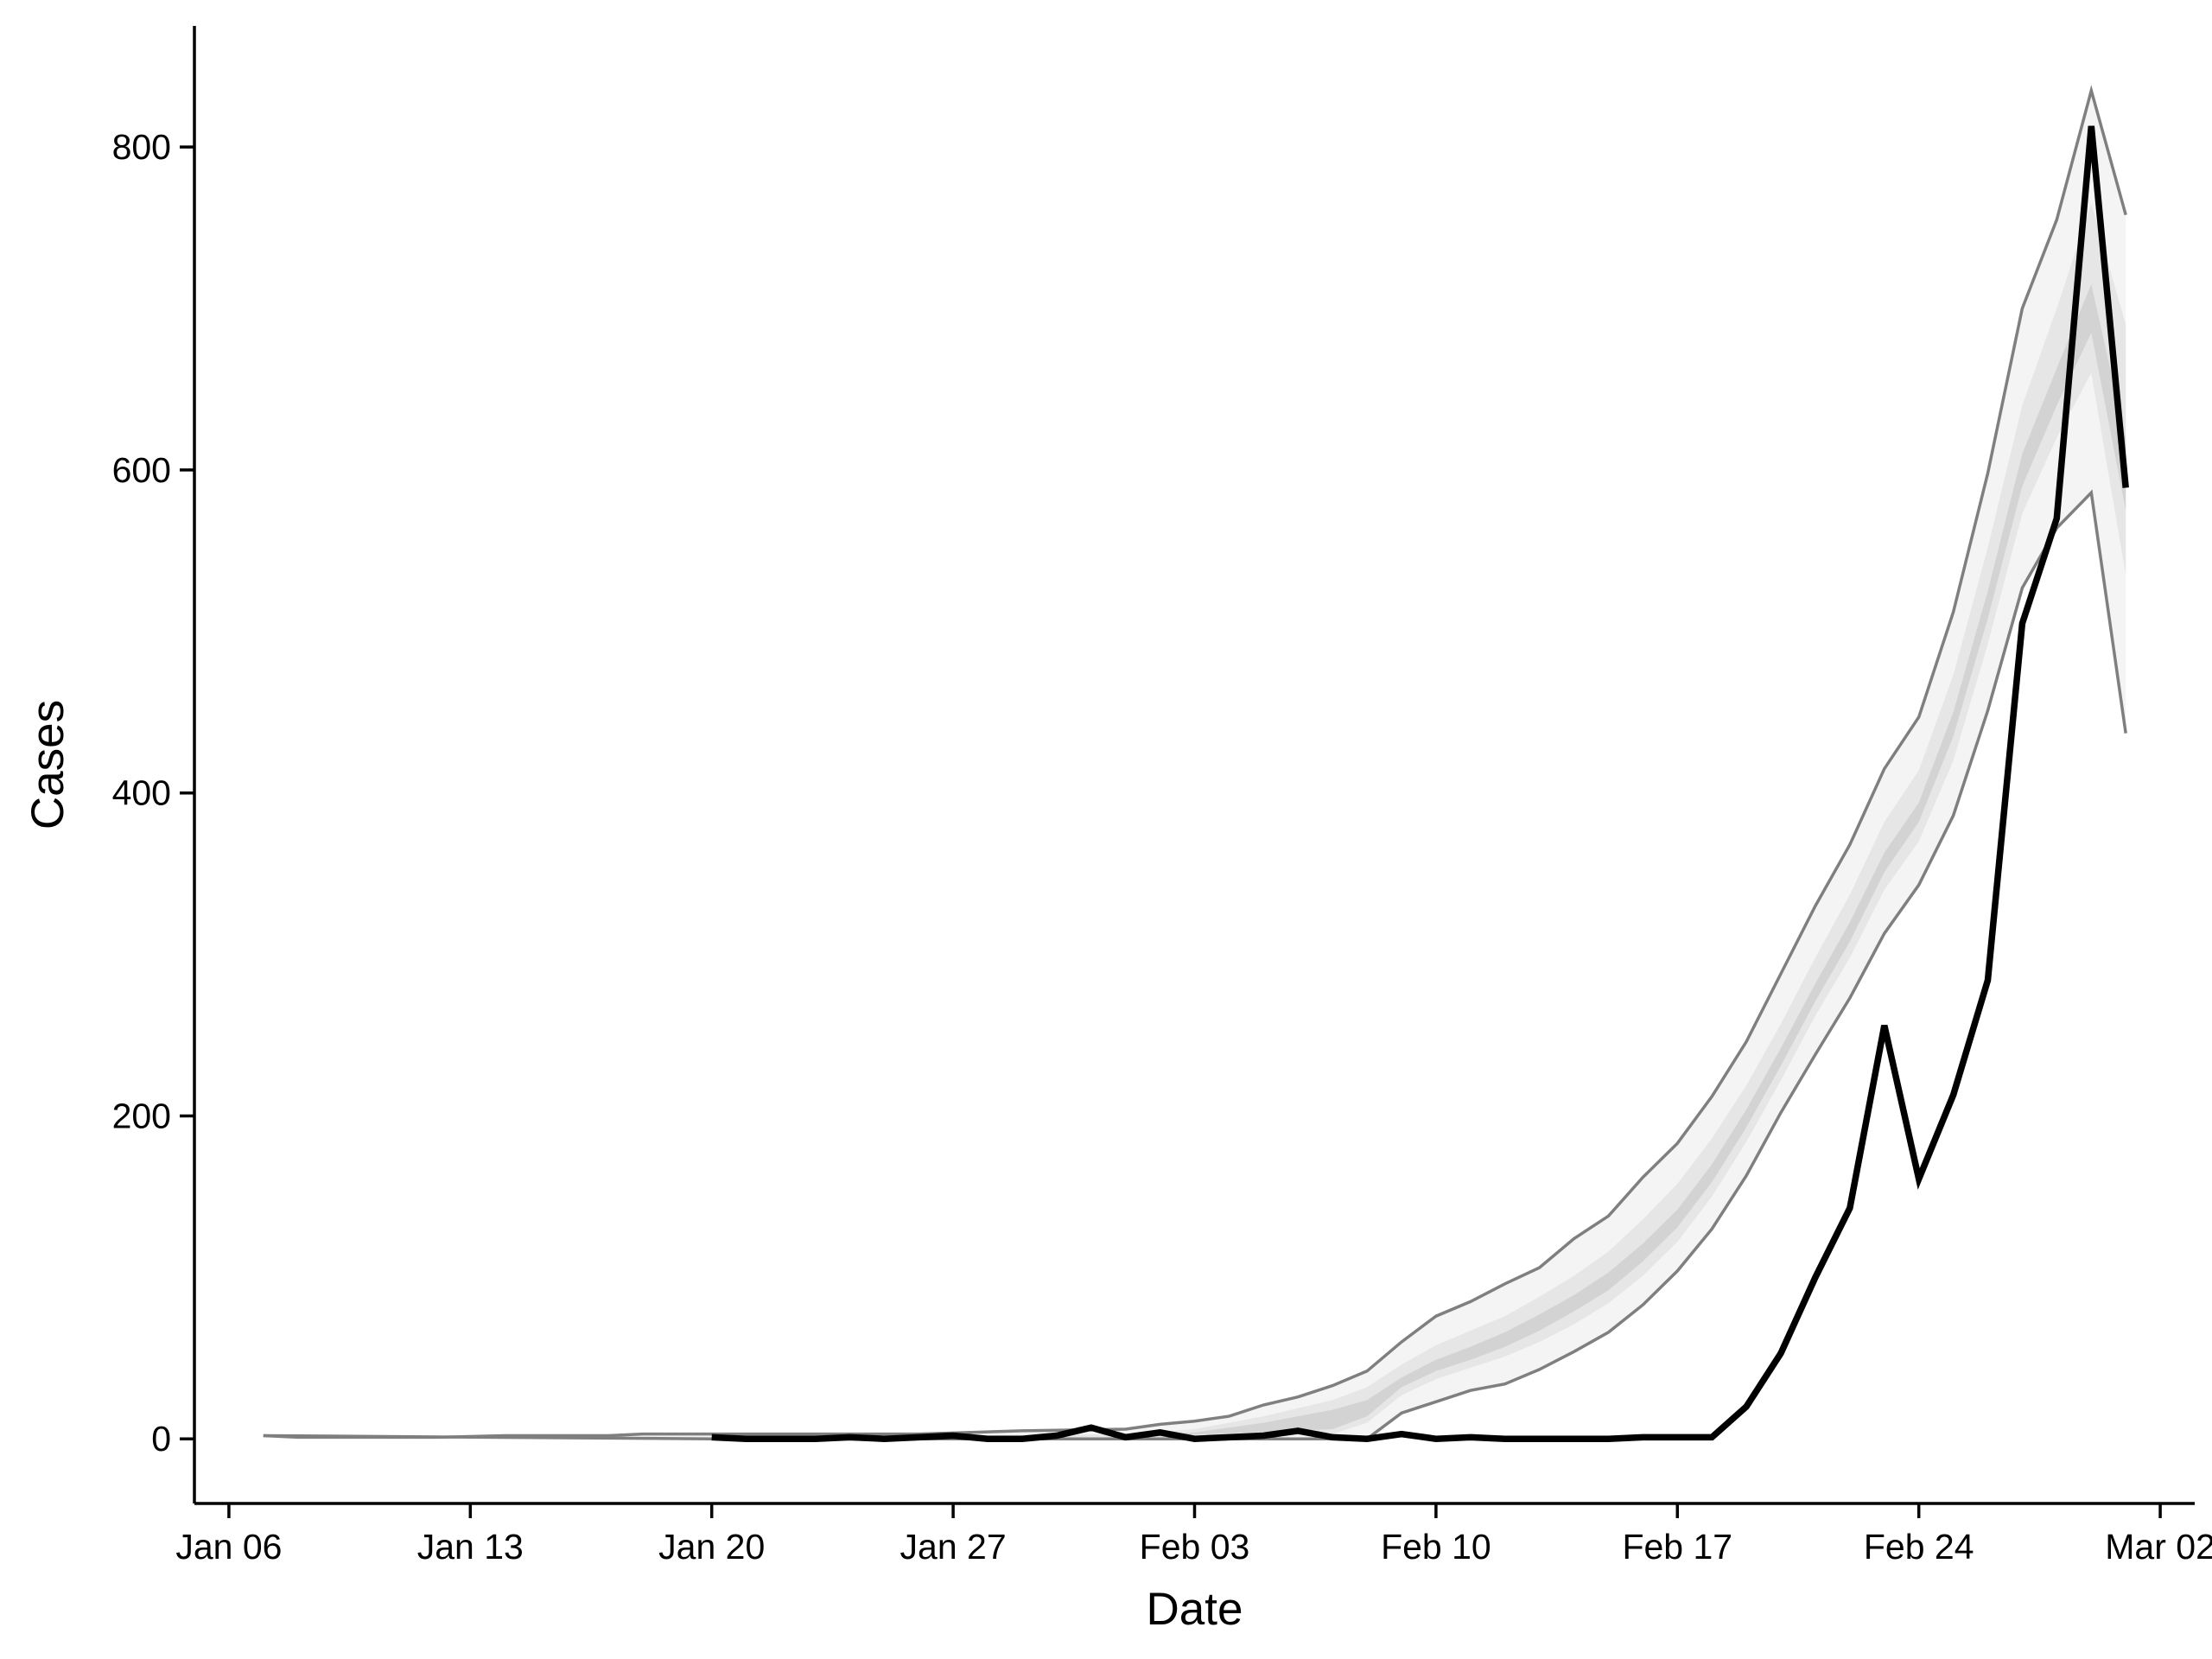 The height and width of the screenshot is (1659, 2212). I want to click on y-tick-label: 400, so click(141, 793).